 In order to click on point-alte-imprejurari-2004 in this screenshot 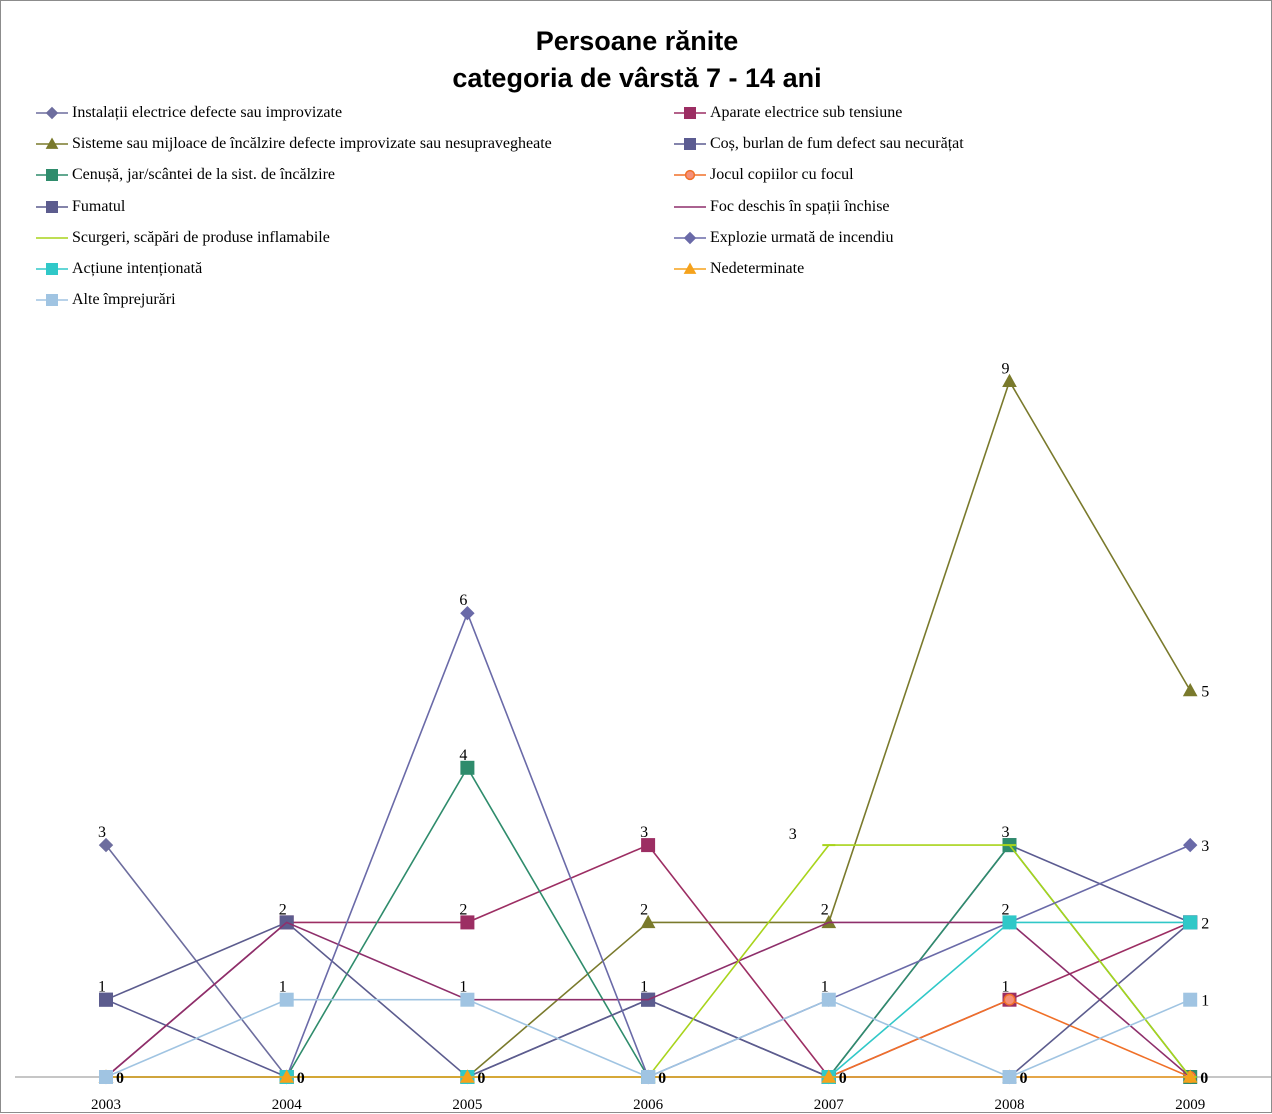, I will do `click(286, 999)`.